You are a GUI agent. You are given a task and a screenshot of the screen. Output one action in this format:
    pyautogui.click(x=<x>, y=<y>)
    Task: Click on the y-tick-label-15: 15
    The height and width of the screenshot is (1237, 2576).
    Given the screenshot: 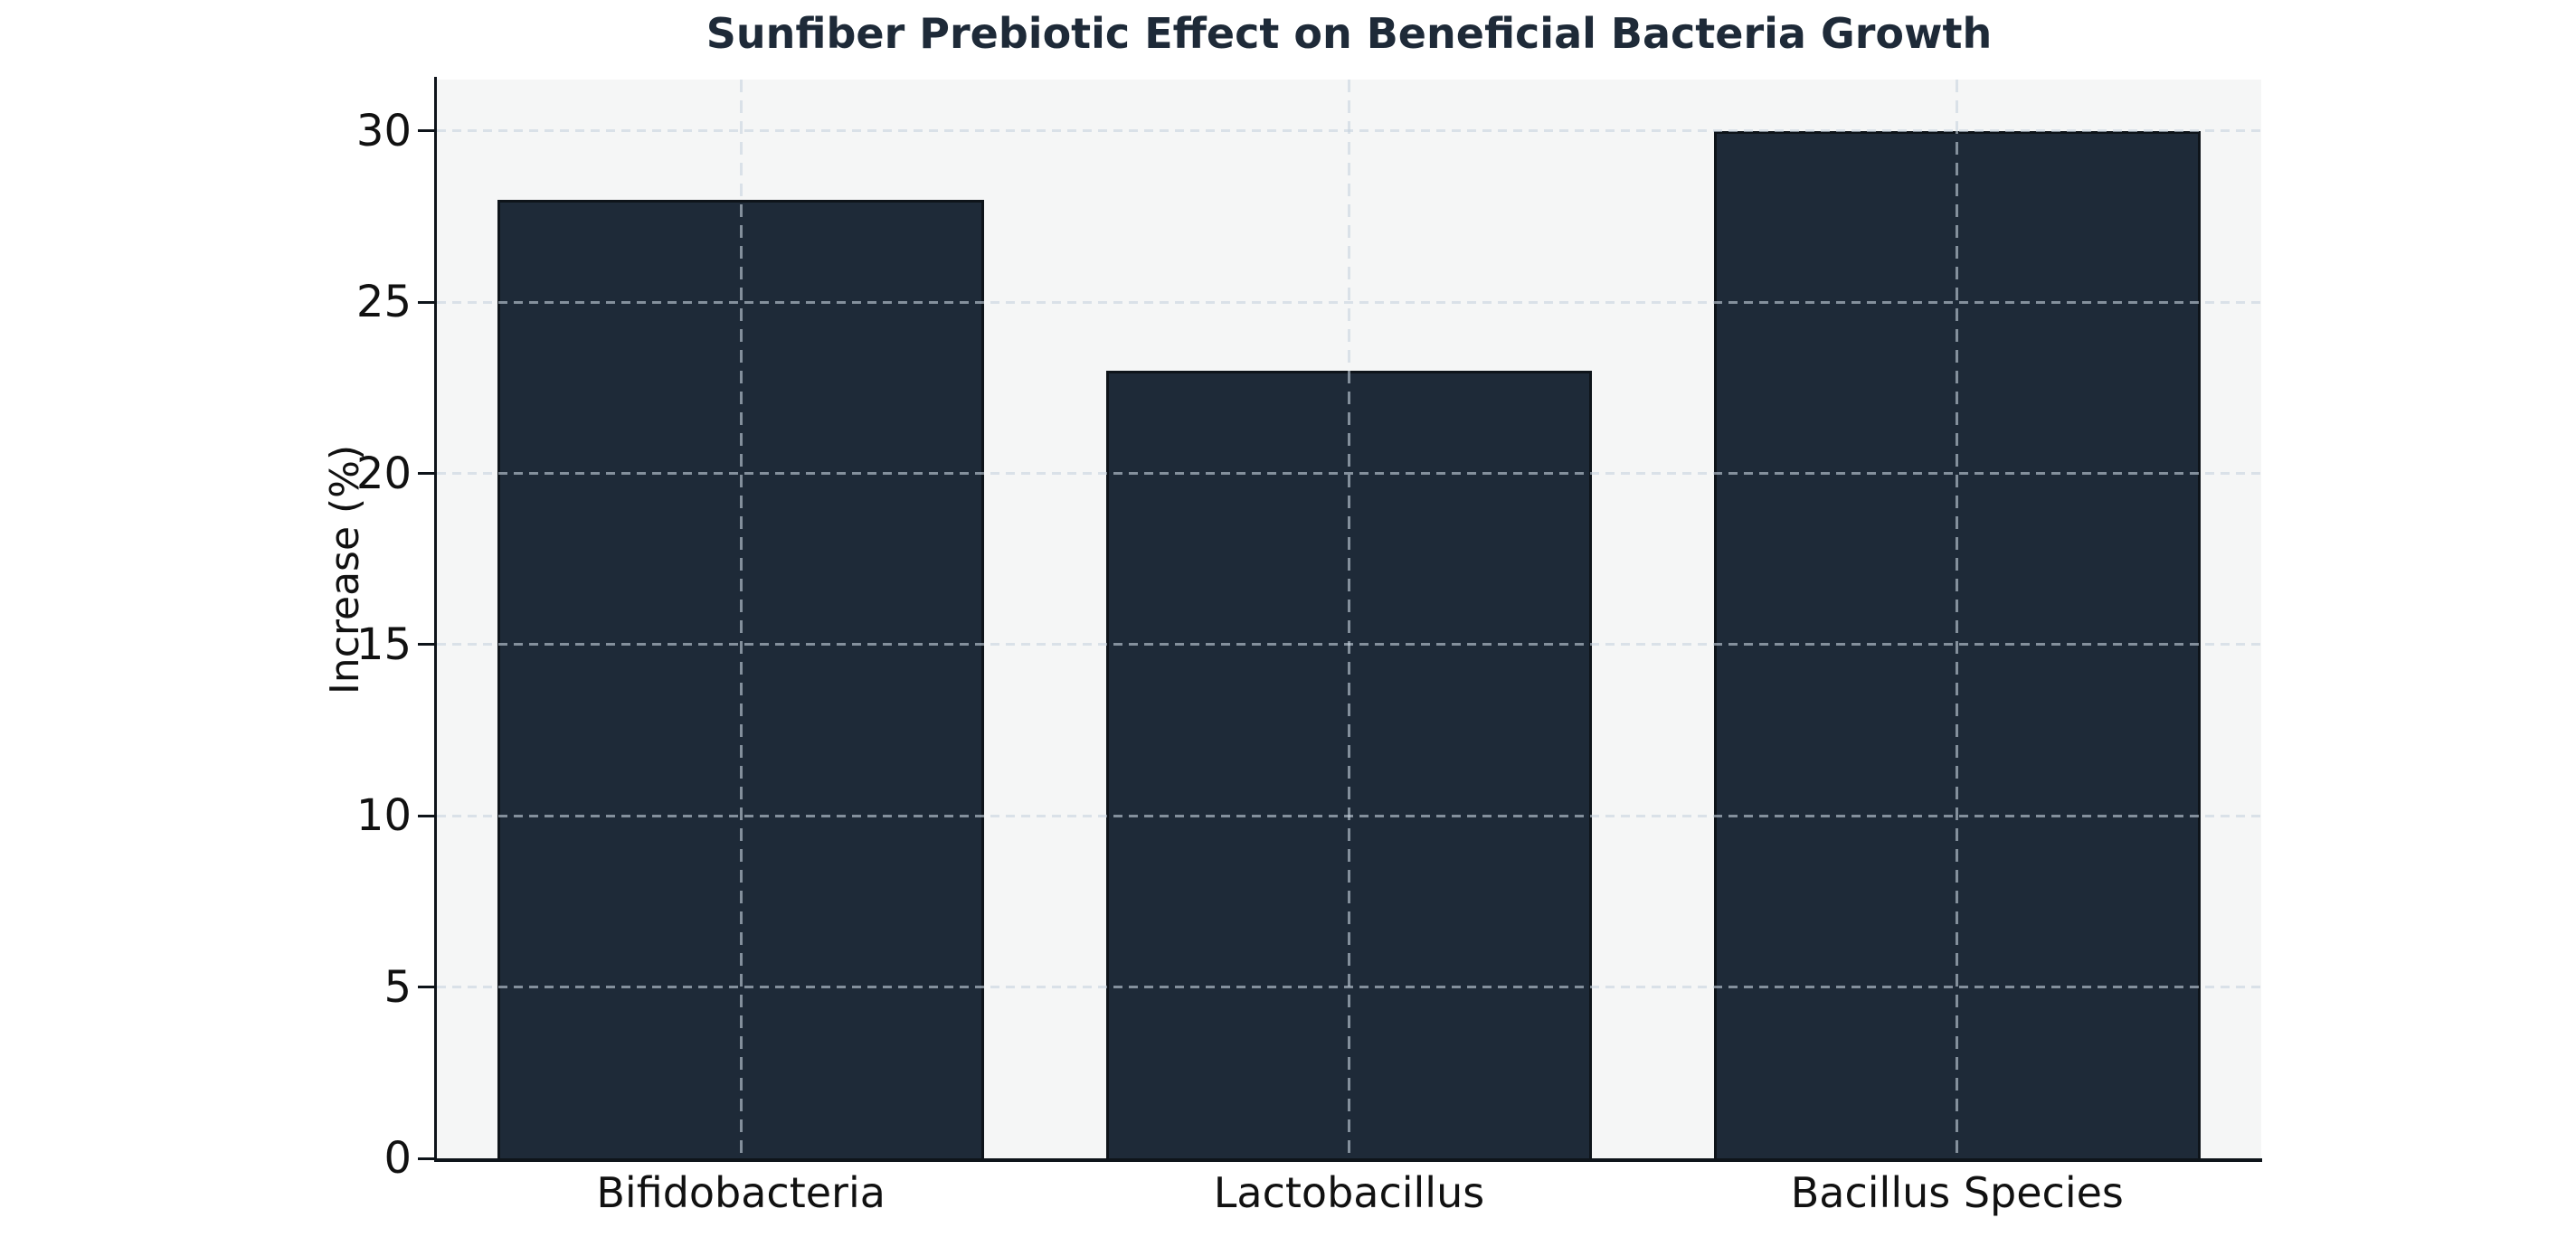 What is the action you would take?
    pyautogui.click(x=384, y=644)
    